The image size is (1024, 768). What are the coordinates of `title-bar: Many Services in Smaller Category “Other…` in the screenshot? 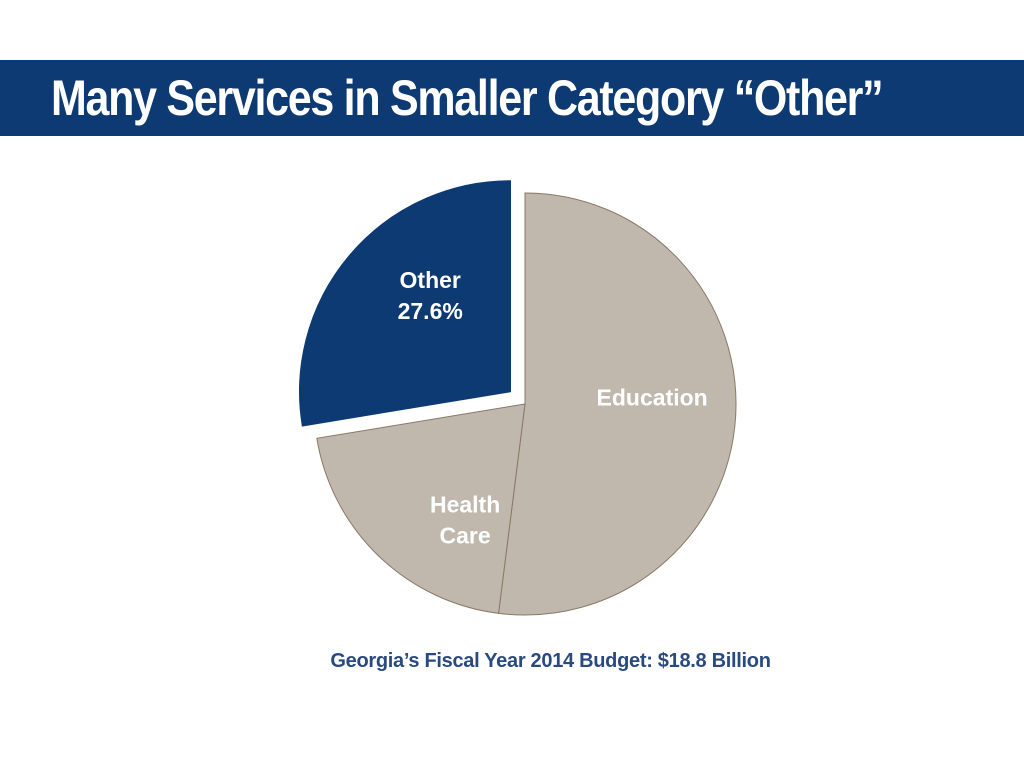 It's located at (512, 98).